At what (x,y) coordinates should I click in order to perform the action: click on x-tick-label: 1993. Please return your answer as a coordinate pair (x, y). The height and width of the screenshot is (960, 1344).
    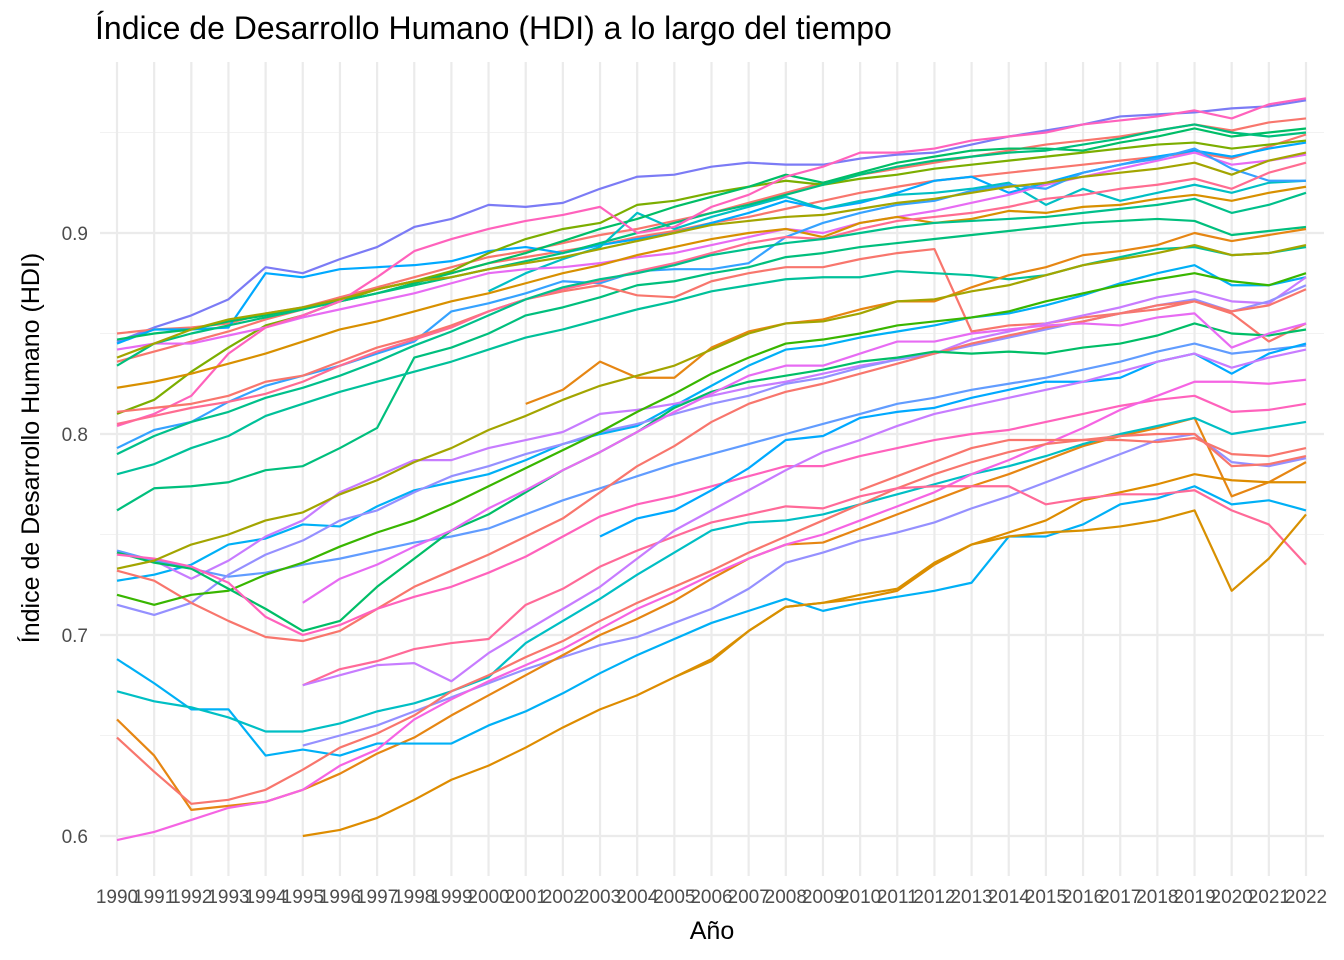
    Looking at the image, I should click on (228, 897).